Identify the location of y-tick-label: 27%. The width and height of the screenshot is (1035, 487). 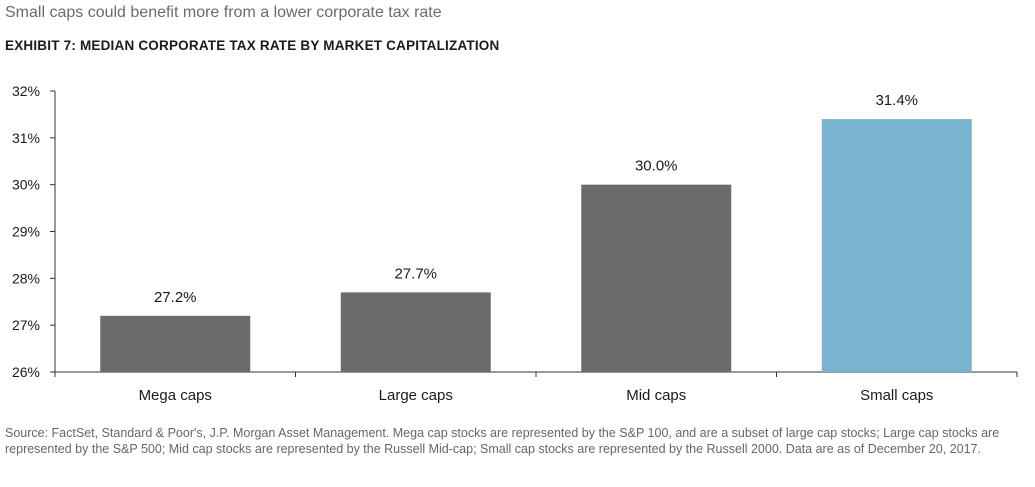
(26, 325).